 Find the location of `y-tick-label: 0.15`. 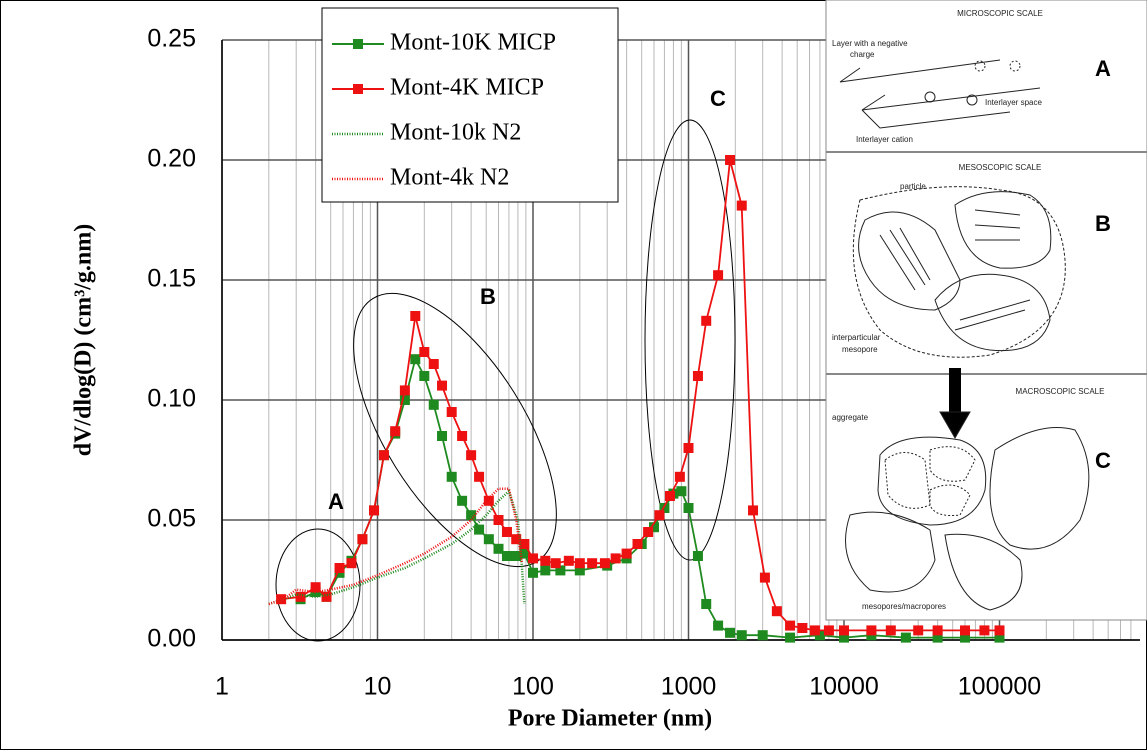

y-tick-label: 0.15 is located at coordinates (171, 279).